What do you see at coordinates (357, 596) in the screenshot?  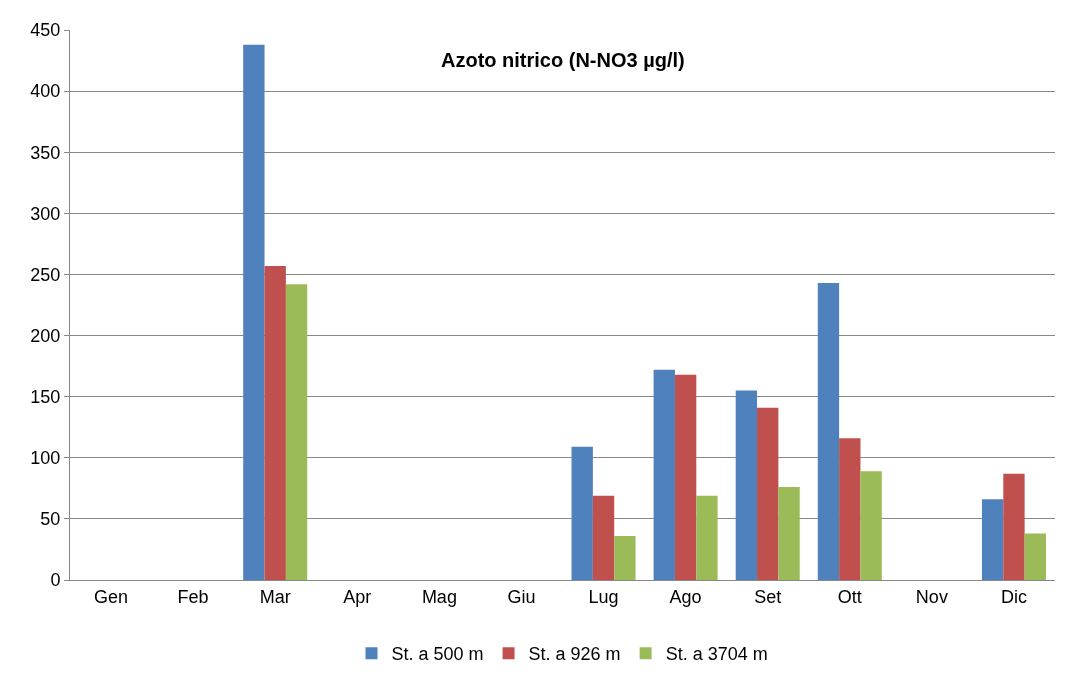 I see `x-tick-label: Apr` at bounding box center [357, 596].